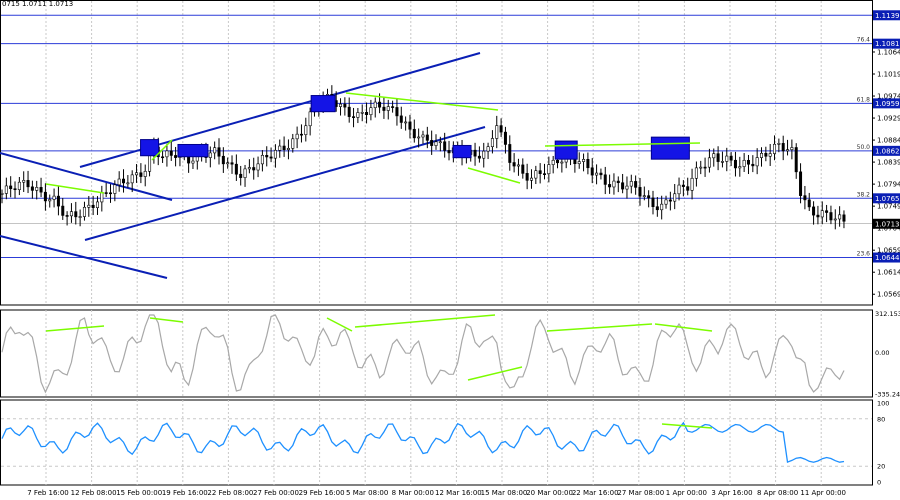 This screenshot has width=900, height=500. Describe the element at coordinates (731, 493) in the screenshot. I see `time-axis-label: 3 Apr 16:00` at that location.